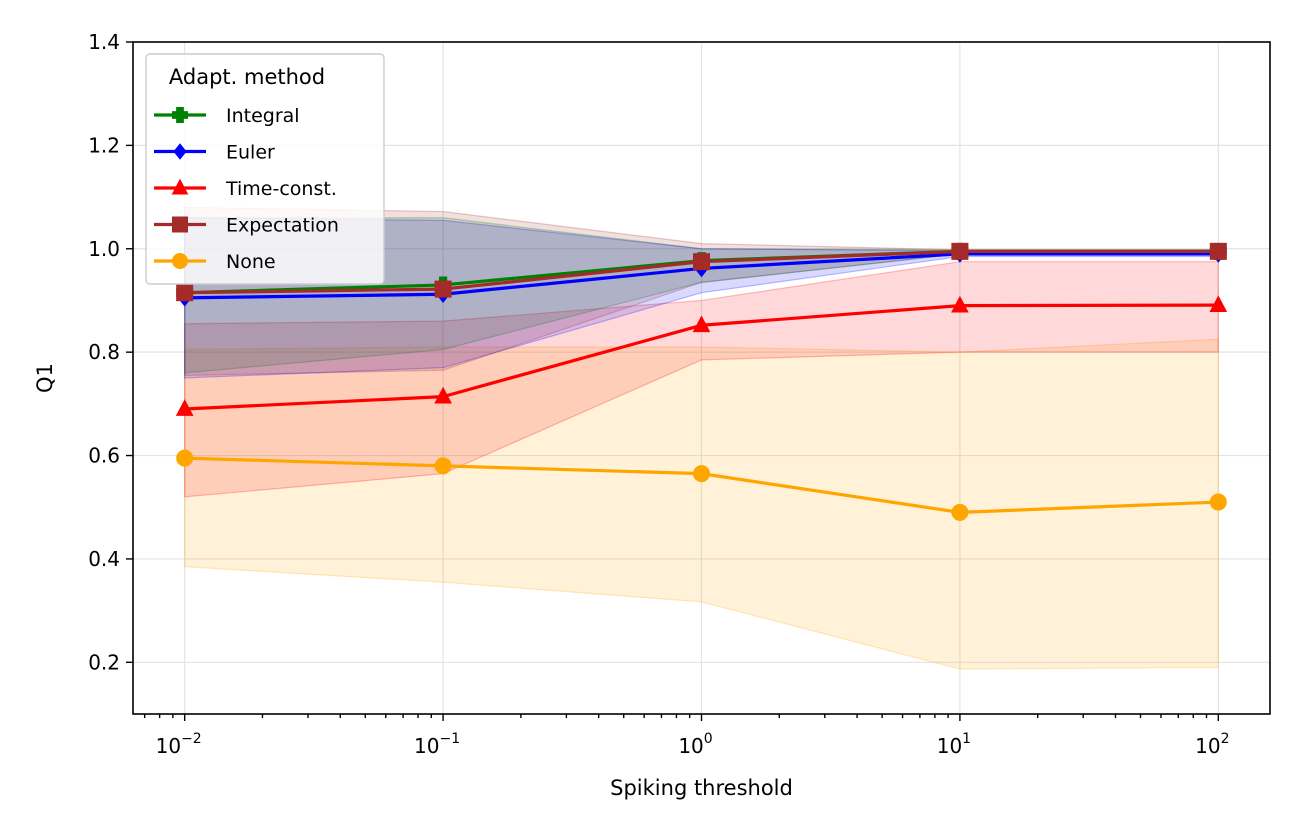 The width and height of the screenshot is (1300, 840). What do you see at coordinates (104, 662) in the screenshot?
I see `y-tick-label: 0.2` at bounding box center [104, 662].